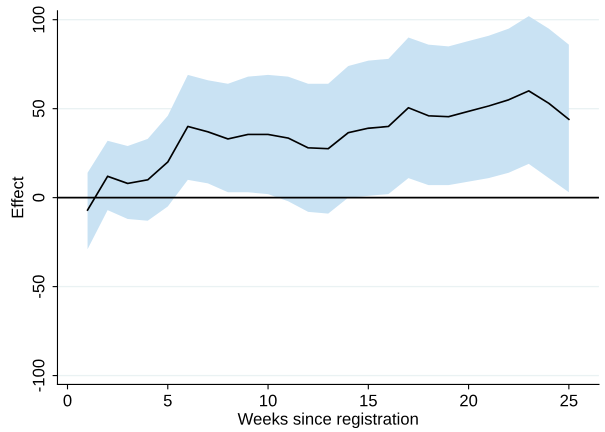 This screenshot has width=605, height=432. What do you see at coordinates (268, 400) in the screenshot?
I see `x-tick-label: 10` at bounding box center [268, 400].